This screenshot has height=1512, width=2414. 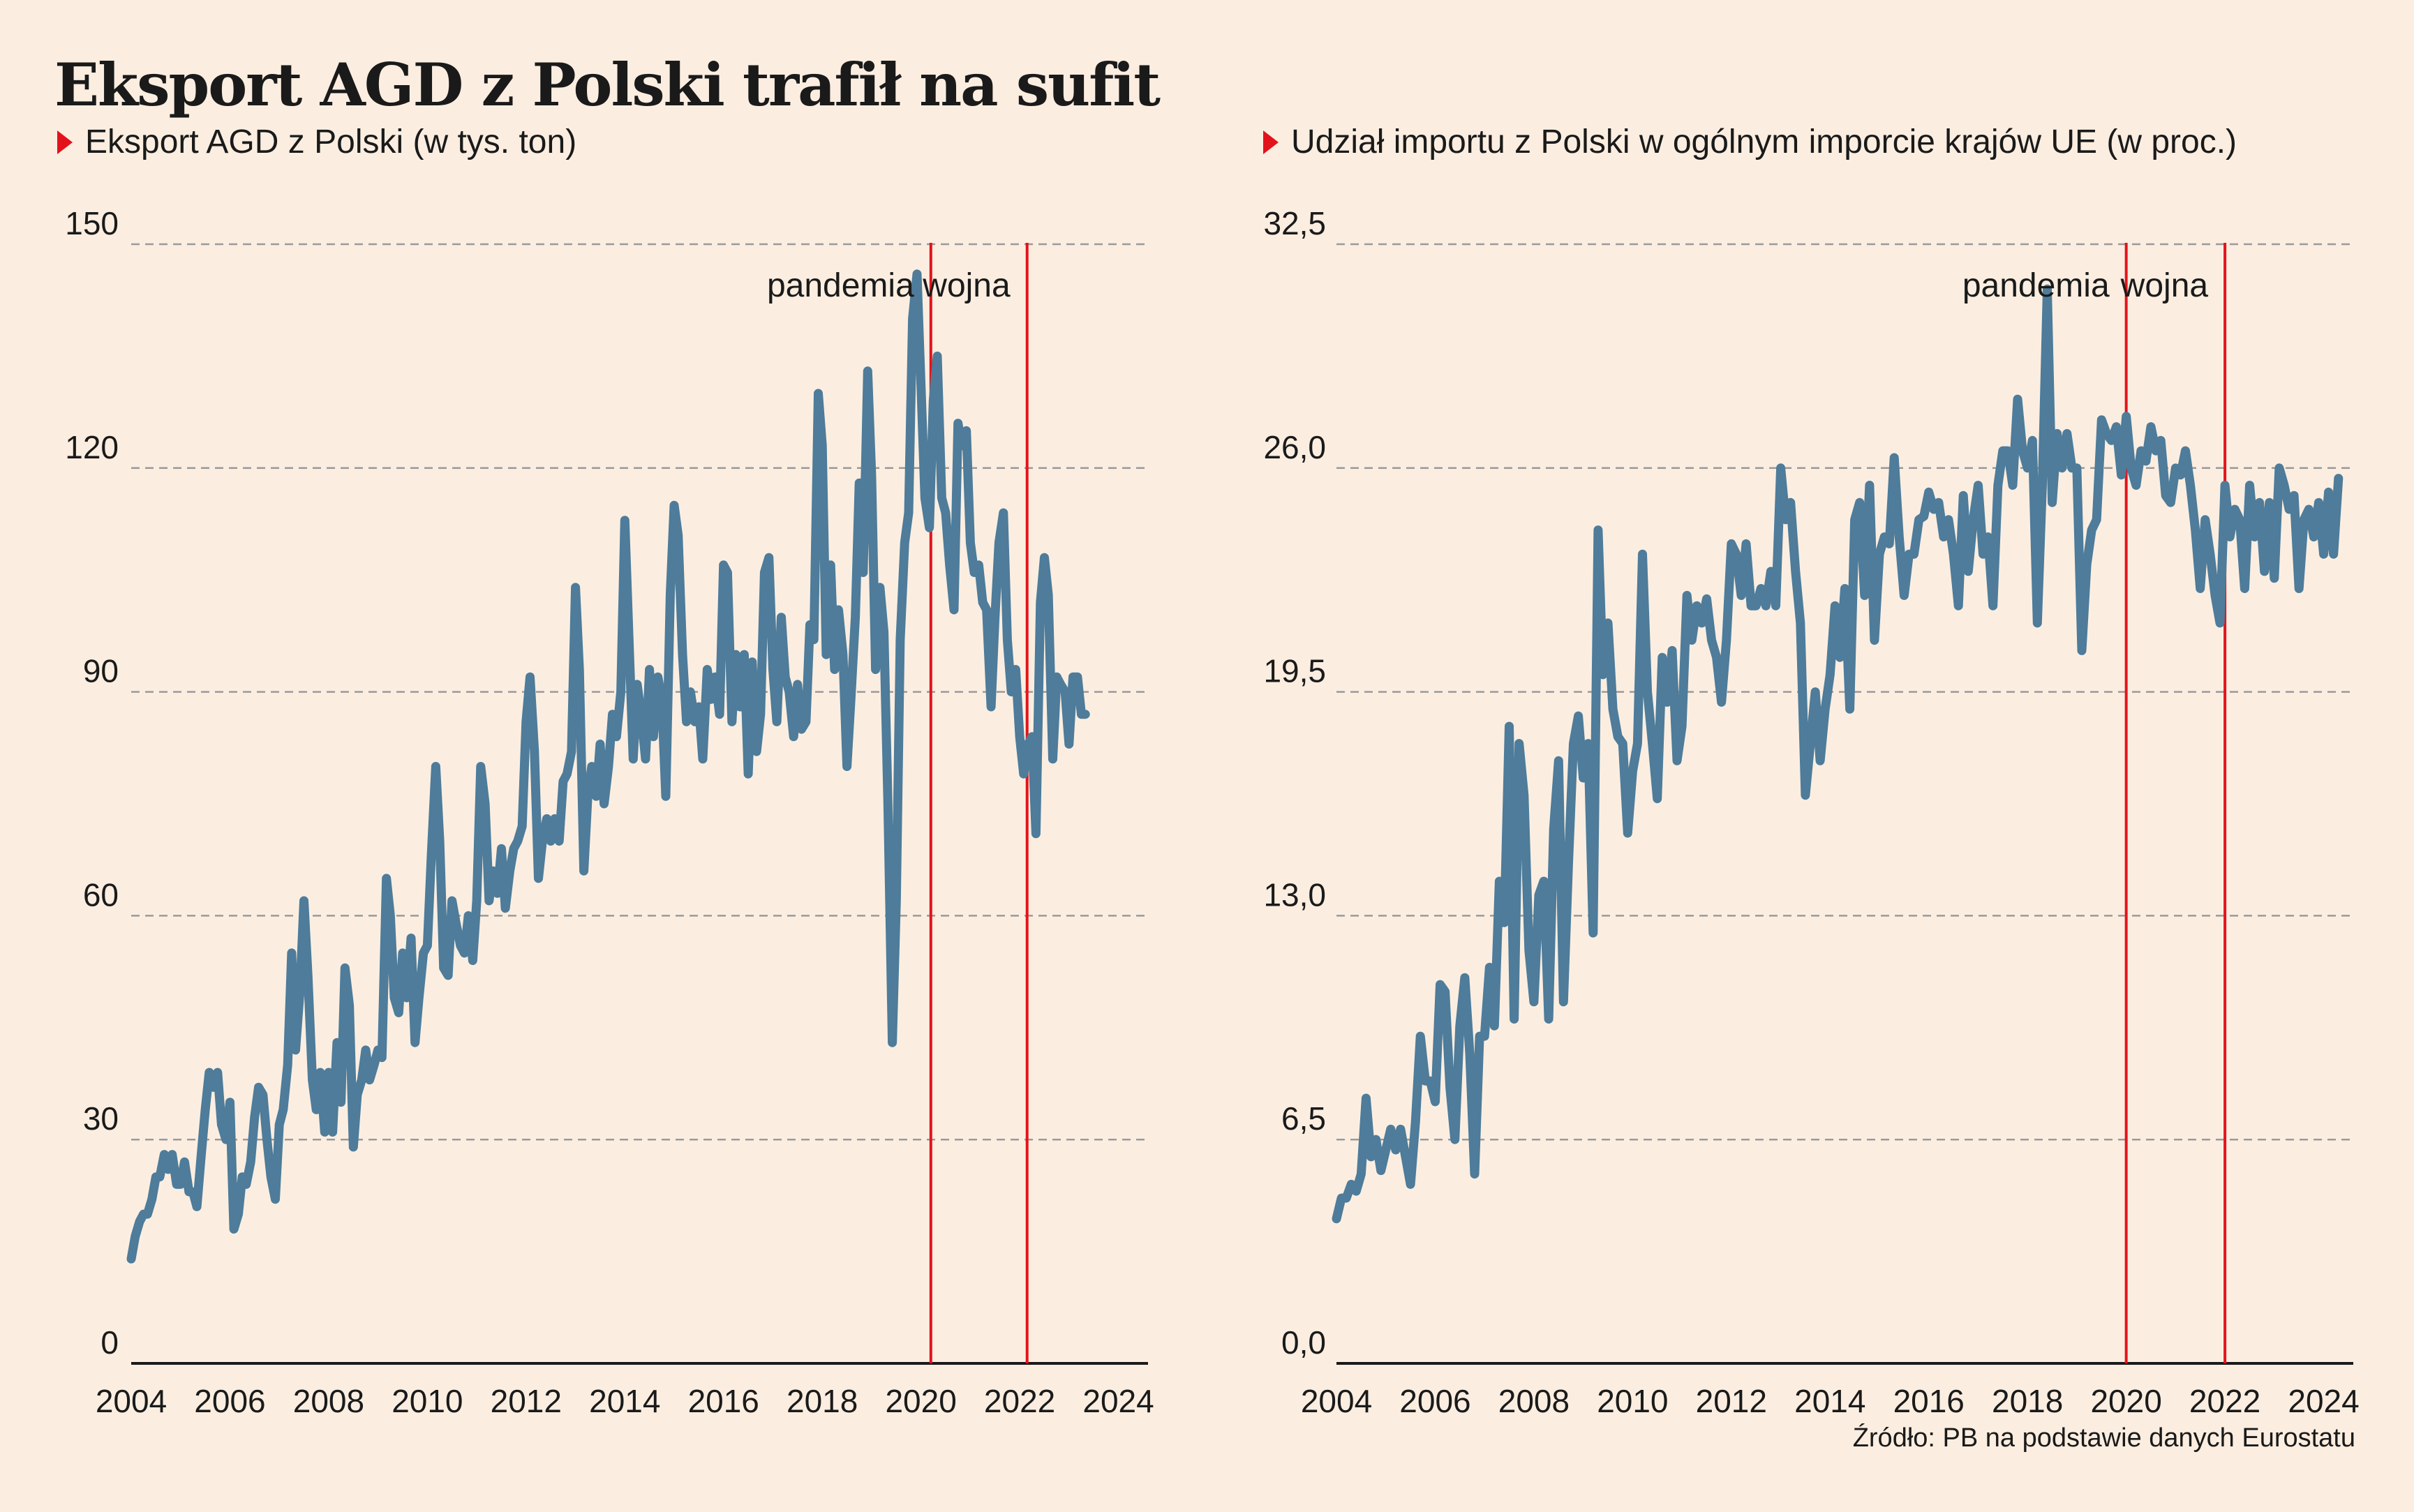 What do you see at coordinates (1294, 671) in the screenshot?
I see `y-tick-label: 19,5` at bounding box center [1294, 671].